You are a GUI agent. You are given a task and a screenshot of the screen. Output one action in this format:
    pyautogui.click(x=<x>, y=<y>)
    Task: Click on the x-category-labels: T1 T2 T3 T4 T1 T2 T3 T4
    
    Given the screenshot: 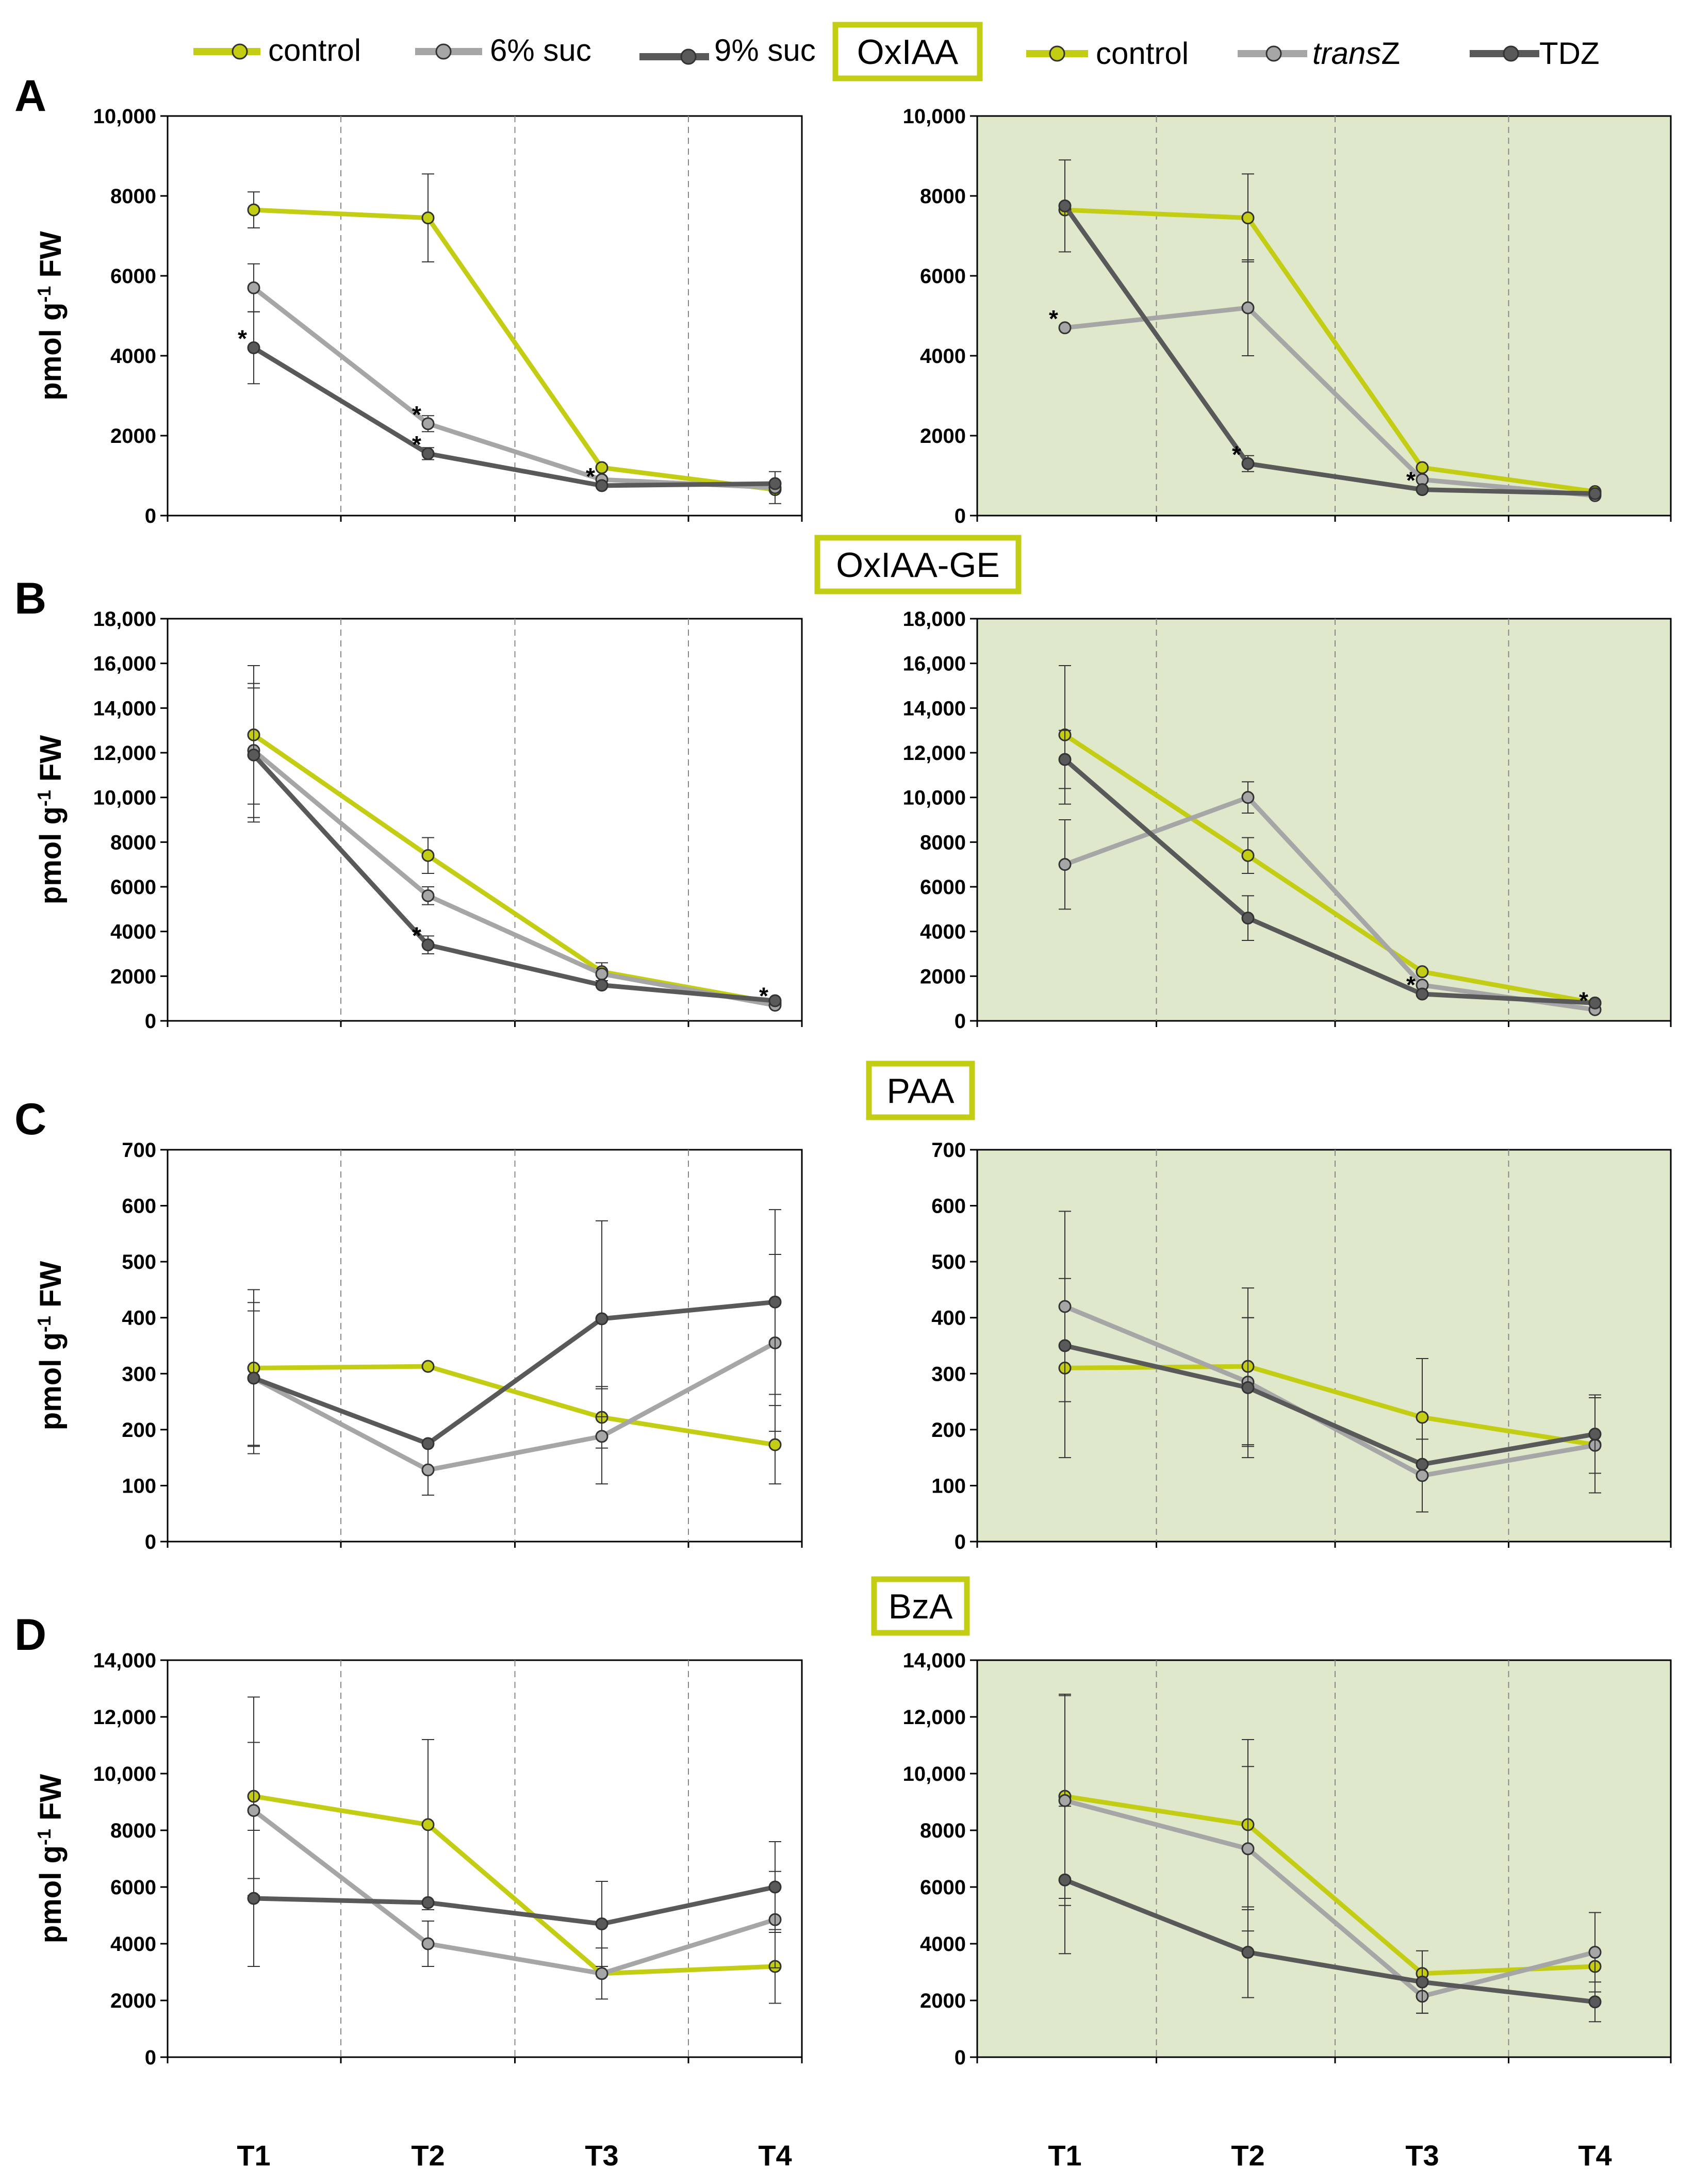 What is the action you would take?
    pyautogui.click(x=924, y=2155)
    